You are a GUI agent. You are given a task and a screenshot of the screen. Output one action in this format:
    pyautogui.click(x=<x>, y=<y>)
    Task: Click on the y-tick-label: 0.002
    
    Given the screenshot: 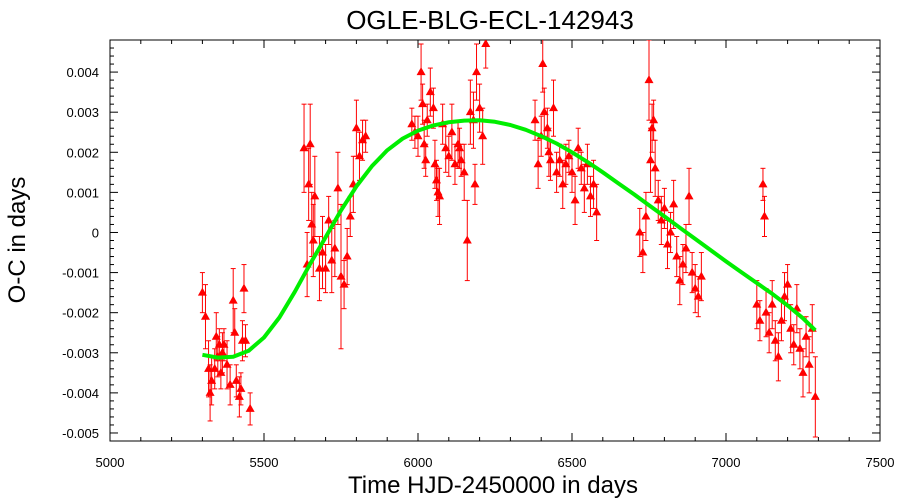 What is the action you would take?
    pyautogui.click(x=82, y=152)
    